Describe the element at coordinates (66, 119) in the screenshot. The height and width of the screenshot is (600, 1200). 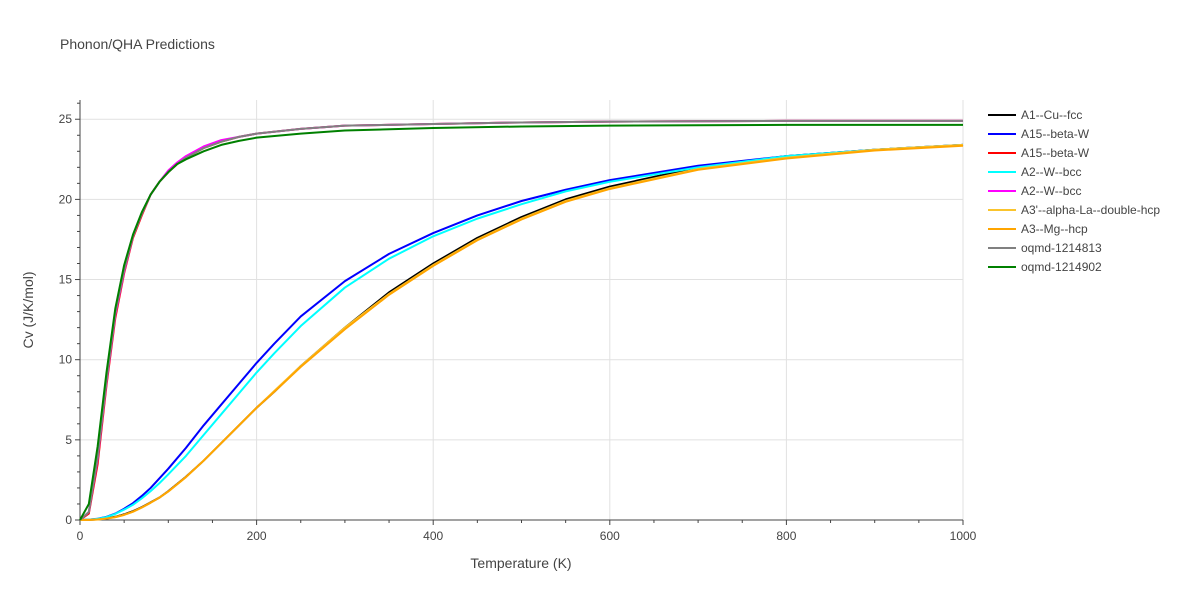
I see `y-tick-label: 25` at that location.